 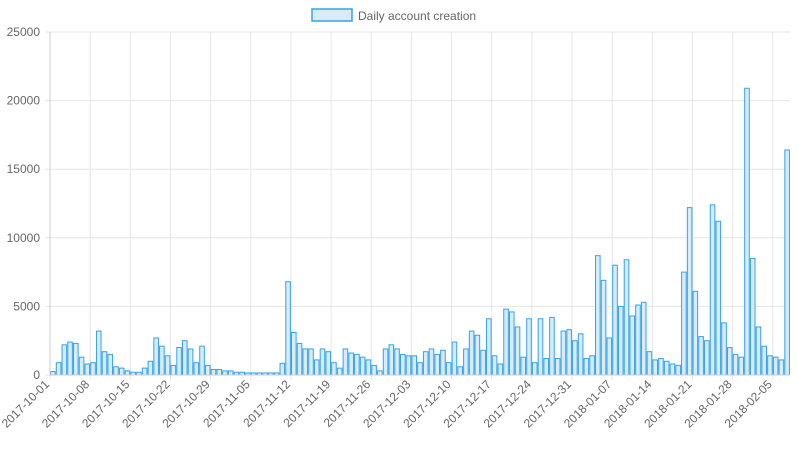 I want to click on y-tick-label: 10000, so click(x=24, y=238).